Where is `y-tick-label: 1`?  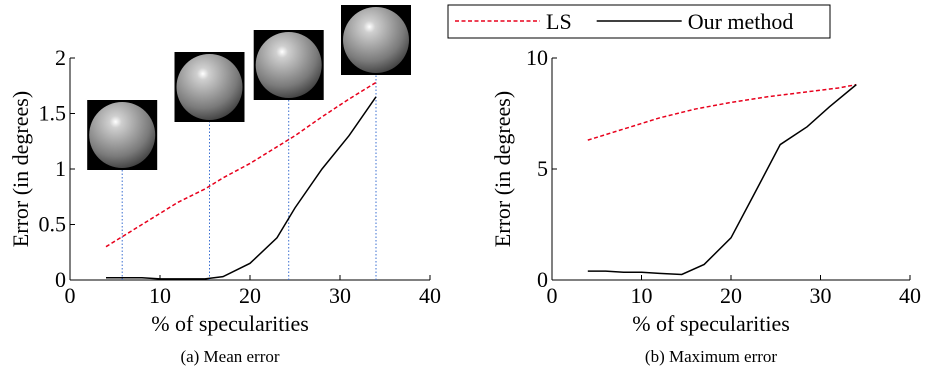
y-tick-label: 1 is located at coordinates (60, 168).